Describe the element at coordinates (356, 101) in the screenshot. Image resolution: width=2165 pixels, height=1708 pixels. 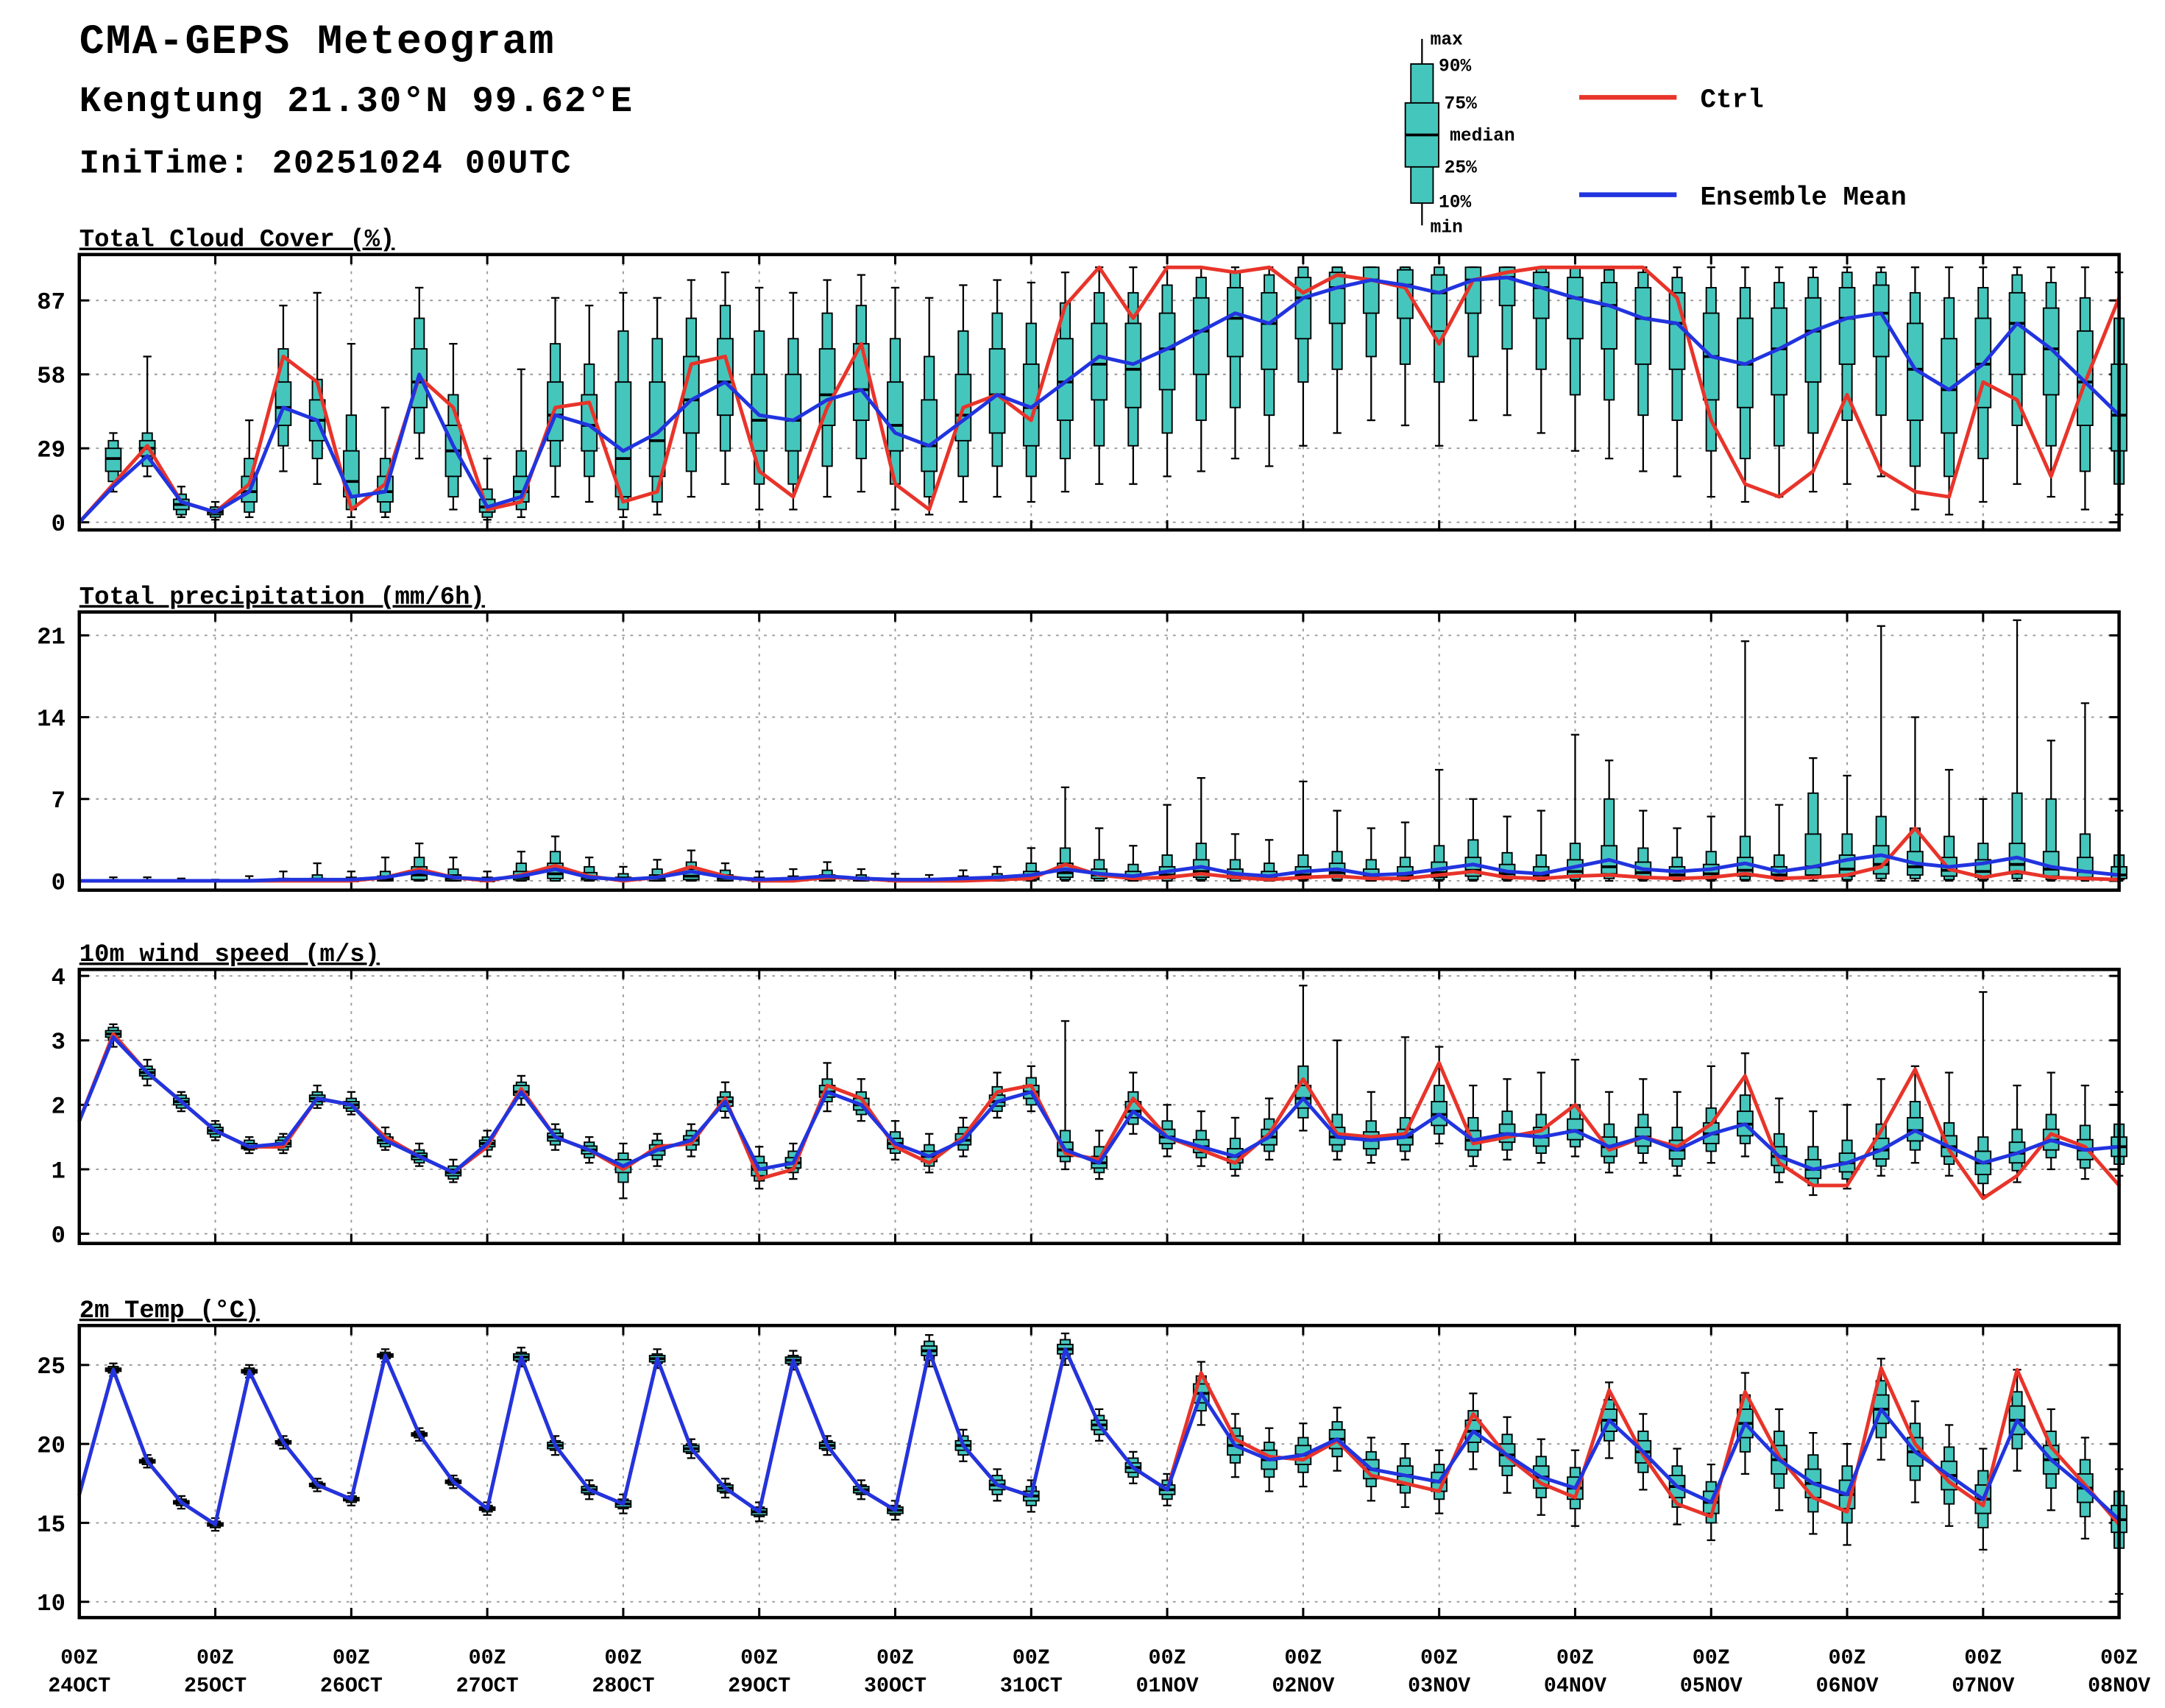
I see `station-label: Kengtung 21.30°N 99.62°E` at that location.